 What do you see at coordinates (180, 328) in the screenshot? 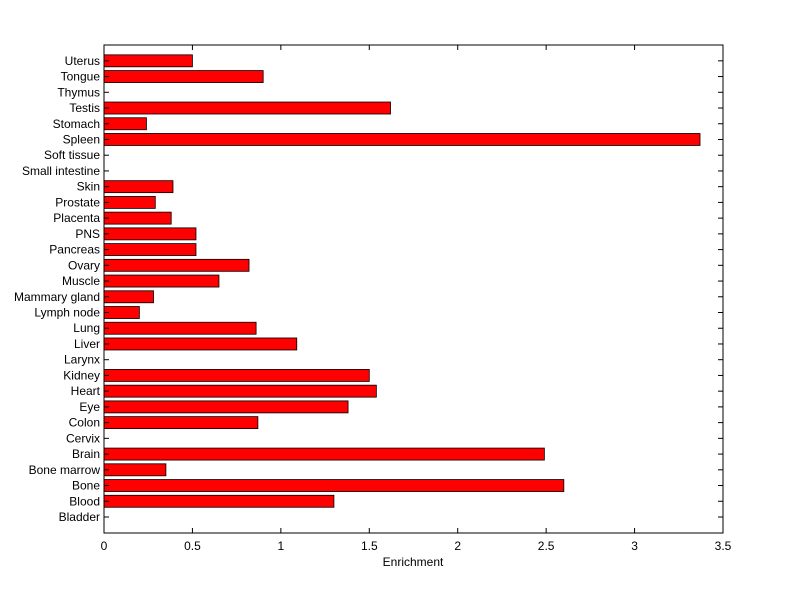
I see `bar-lung` at bounding box center [180, 328].